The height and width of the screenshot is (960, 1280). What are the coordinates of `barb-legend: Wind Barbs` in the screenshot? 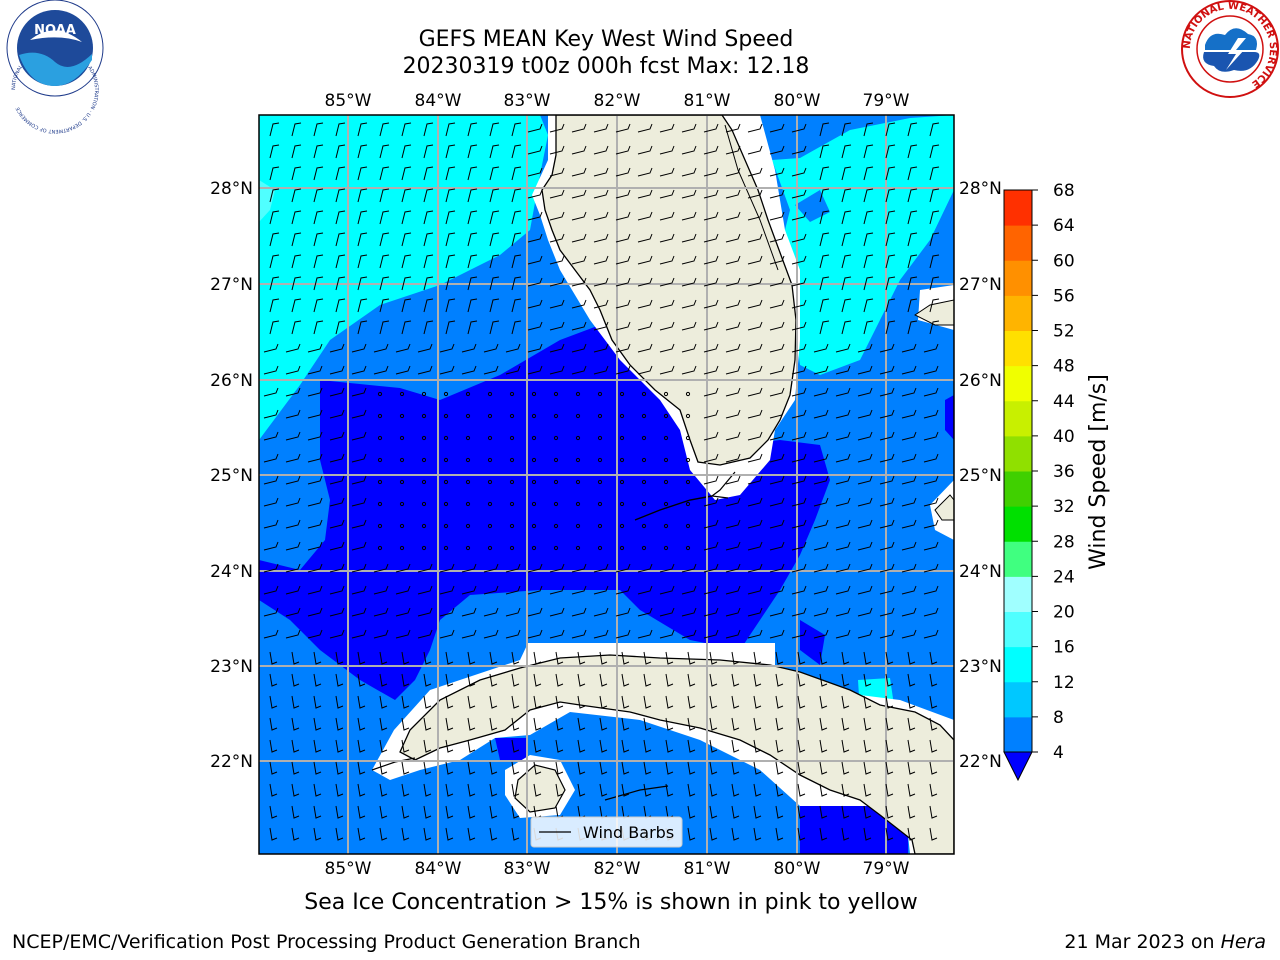 It's located at (606, 832).